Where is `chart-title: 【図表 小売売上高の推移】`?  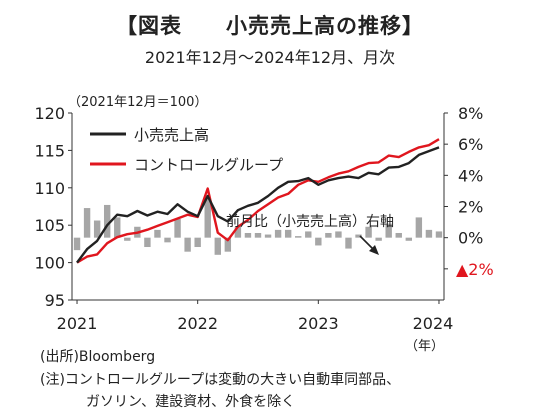 chart-title: 【図表 小売売上高の推移】 is located at coordinates (270, 26).